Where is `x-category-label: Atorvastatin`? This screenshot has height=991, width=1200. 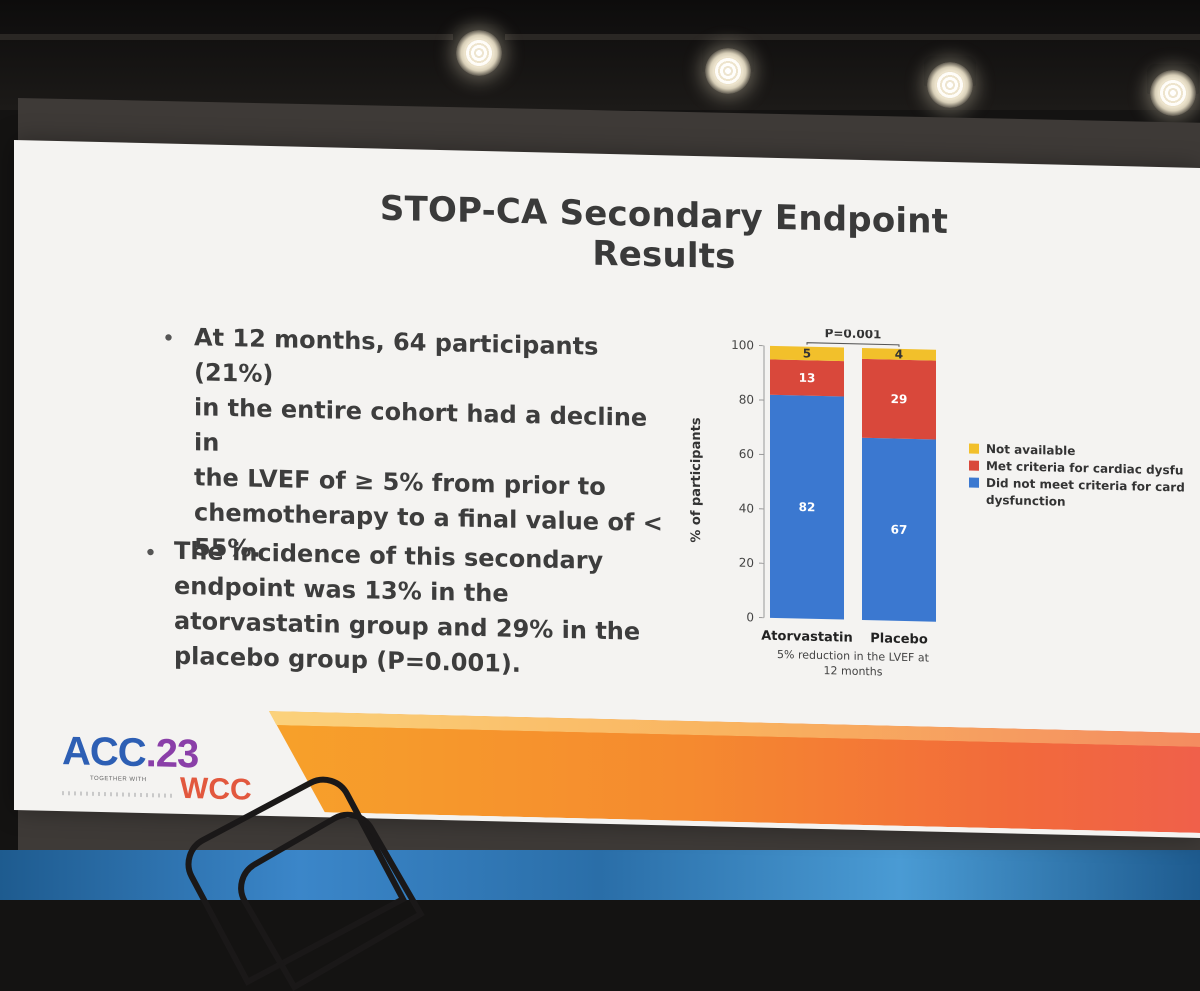
x-category-label: Atorvastatin is located at coordinates (807, 637).